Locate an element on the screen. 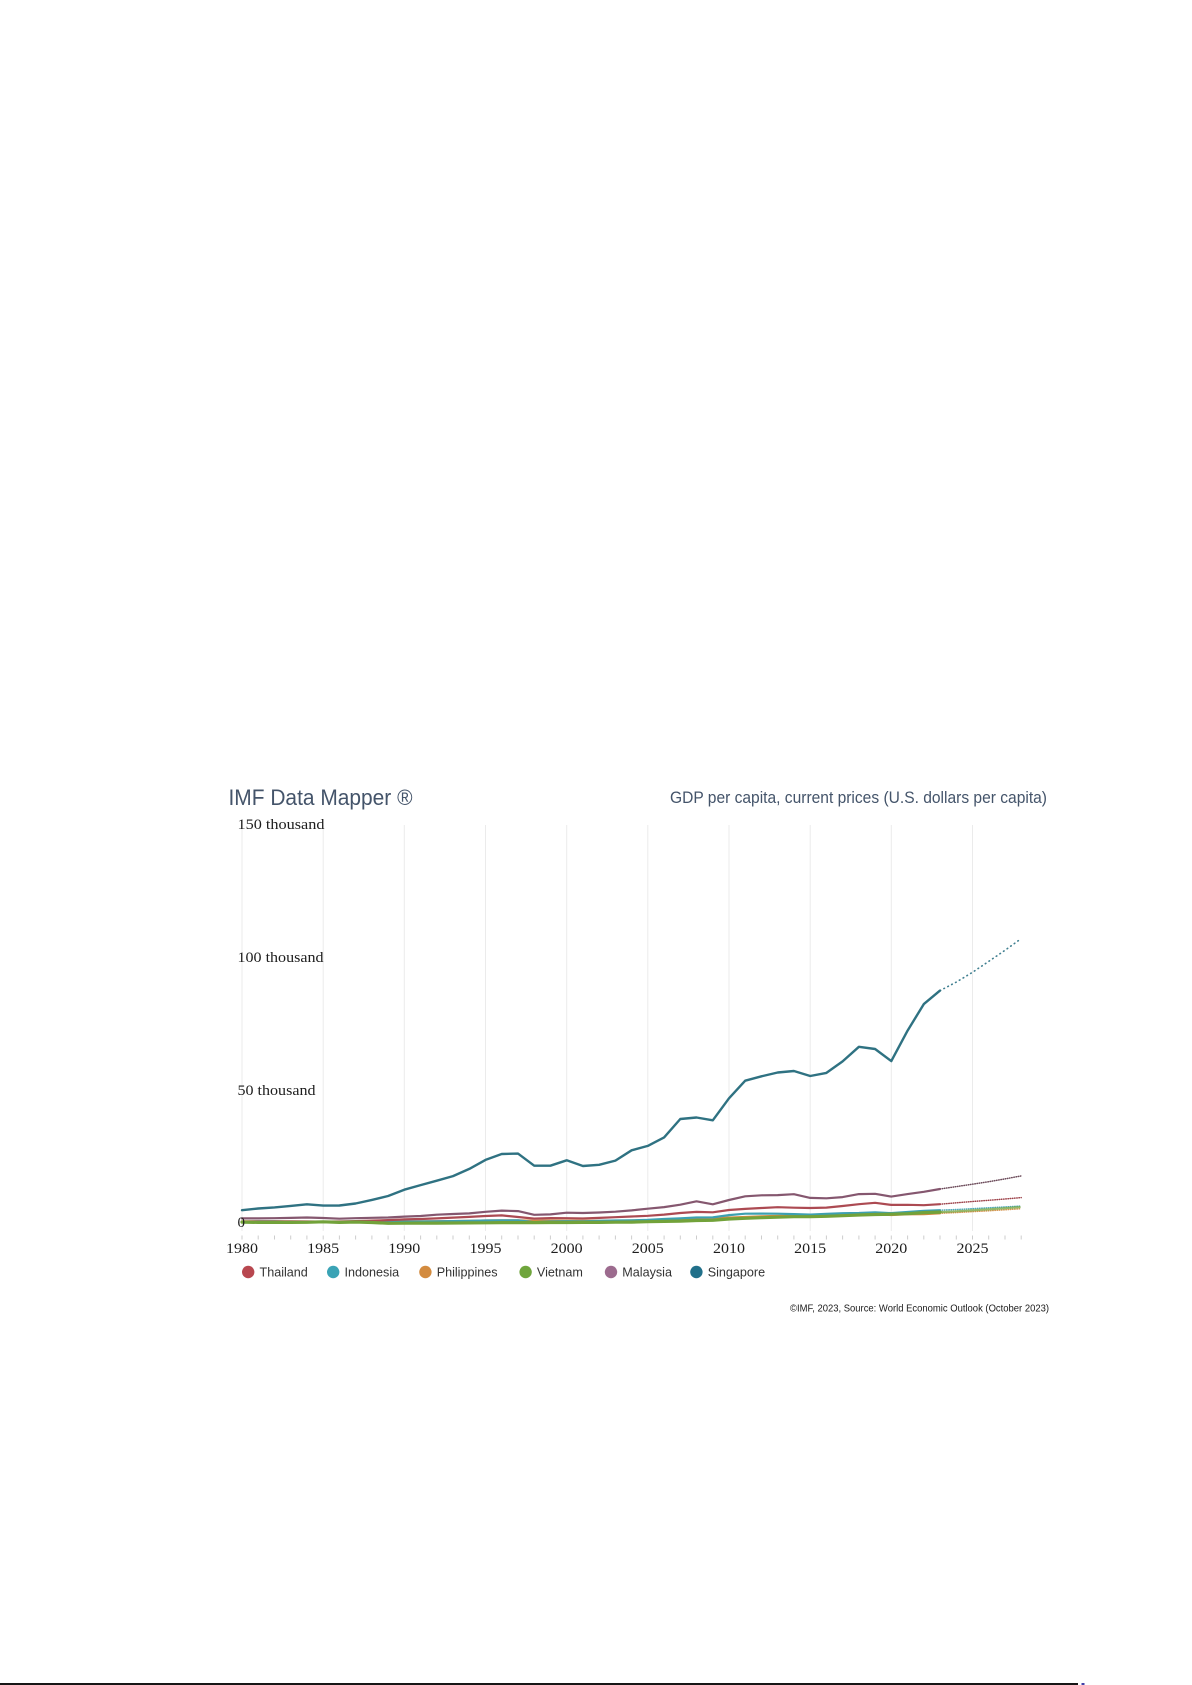 The height and width of the screenshot is (1685, 1192). svg-text: Philippines is located at coordinates (467, 1273).